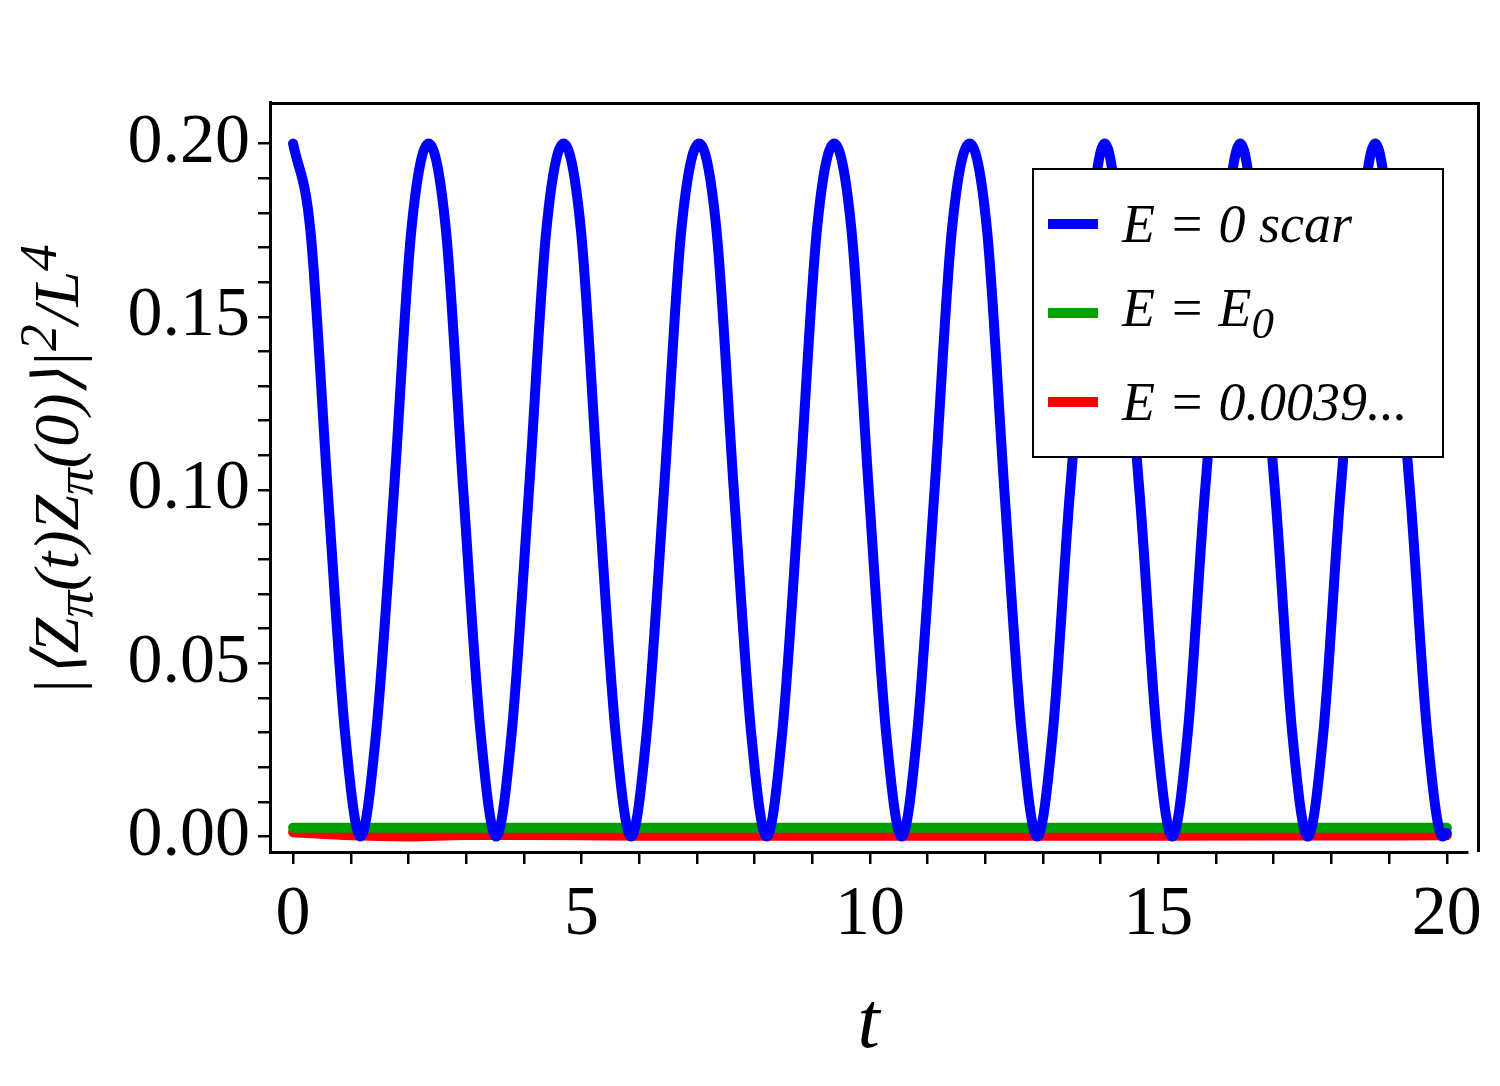  I want to click on legend-label: E = E$_{0}$, so click(1198, 313).